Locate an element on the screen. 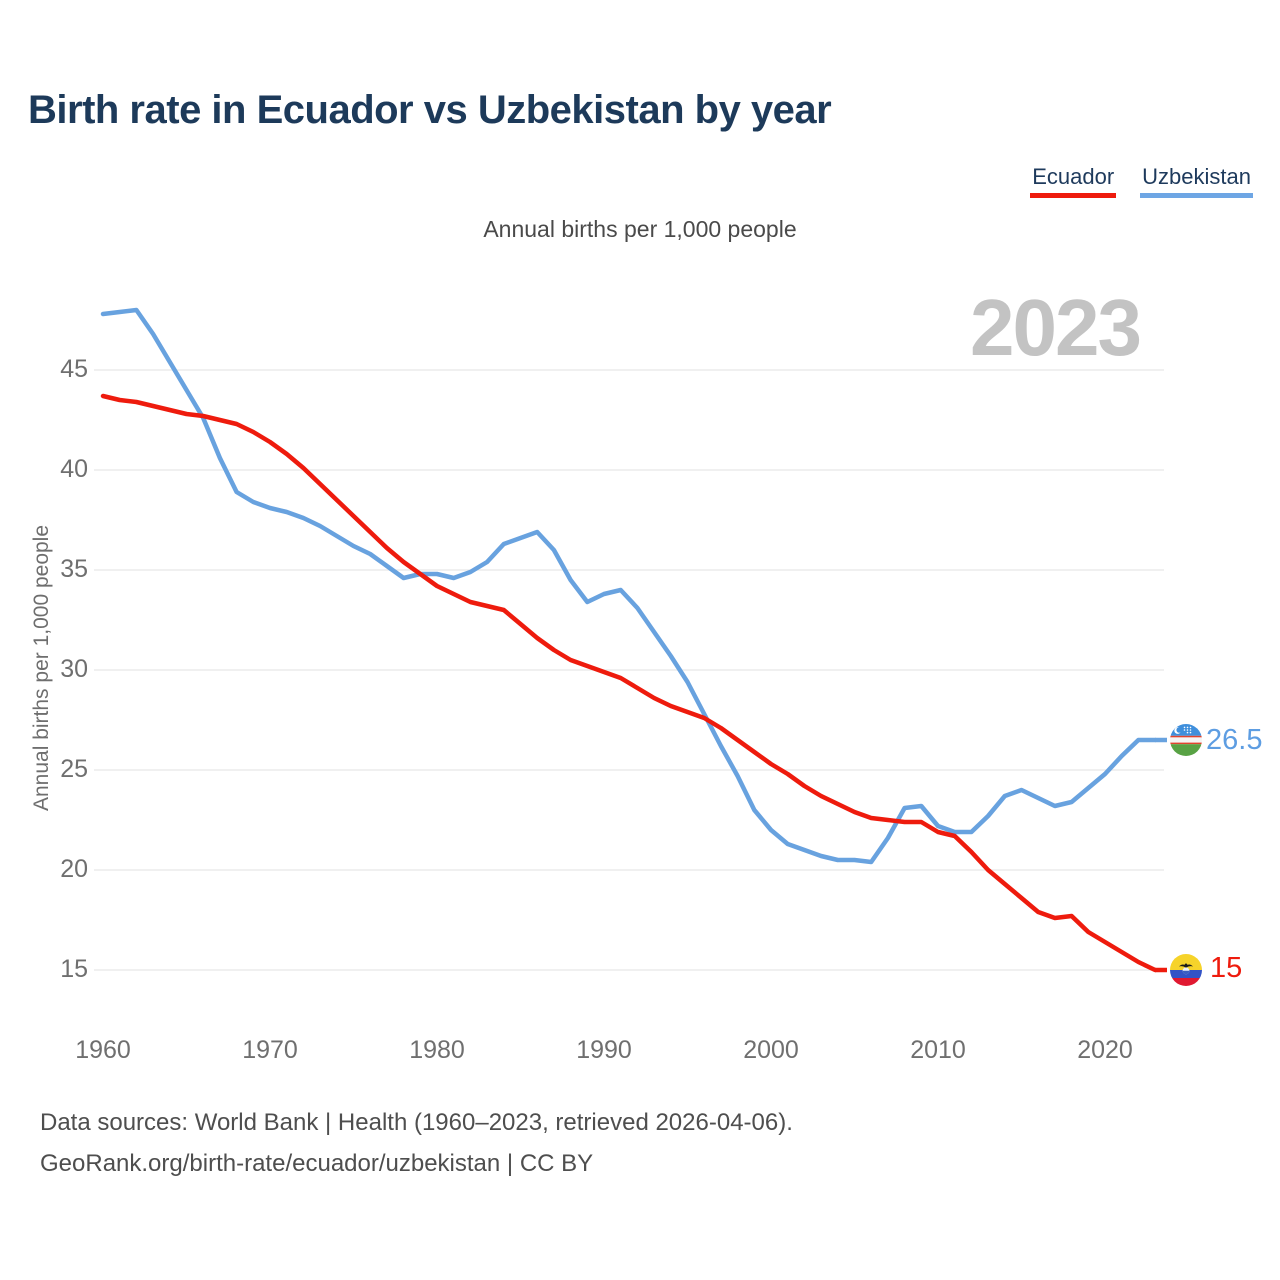 This screenshot has width=1280, height=1280. end-value-label-uzbekistan: 26.5 is located at coordinates (1234, 740).